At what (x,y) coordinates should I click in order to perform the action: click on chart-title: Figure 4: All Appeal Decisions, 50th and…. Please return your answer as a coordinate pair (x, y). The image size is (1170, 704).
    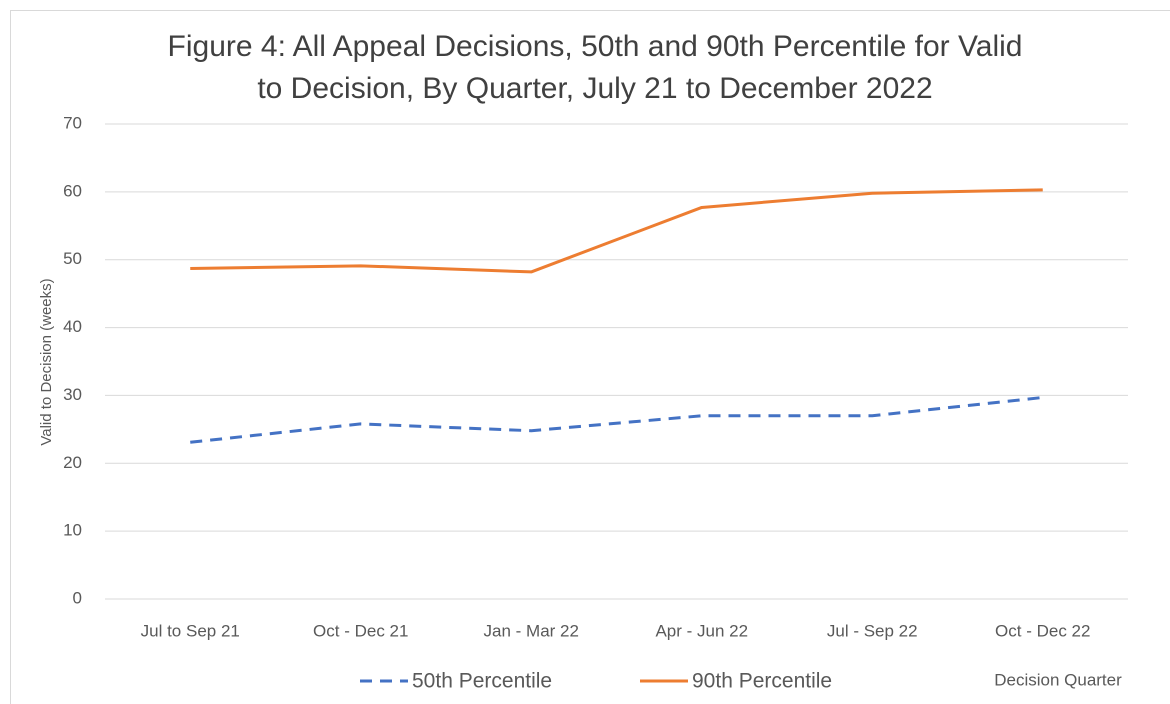
    Looking at the image, I should click on (595, 46).